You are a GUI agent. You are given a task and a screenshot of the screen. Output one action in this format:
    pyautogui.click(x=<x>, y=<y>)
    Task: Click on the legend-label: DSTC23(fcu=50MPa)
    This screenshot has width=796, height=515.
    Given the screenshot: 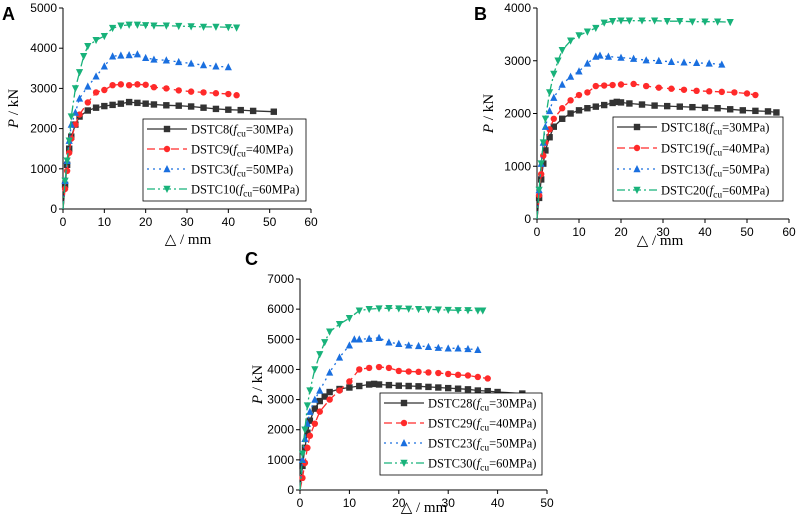 What is the action you would take?
    pyautogui.click(x=482, y=445)
    